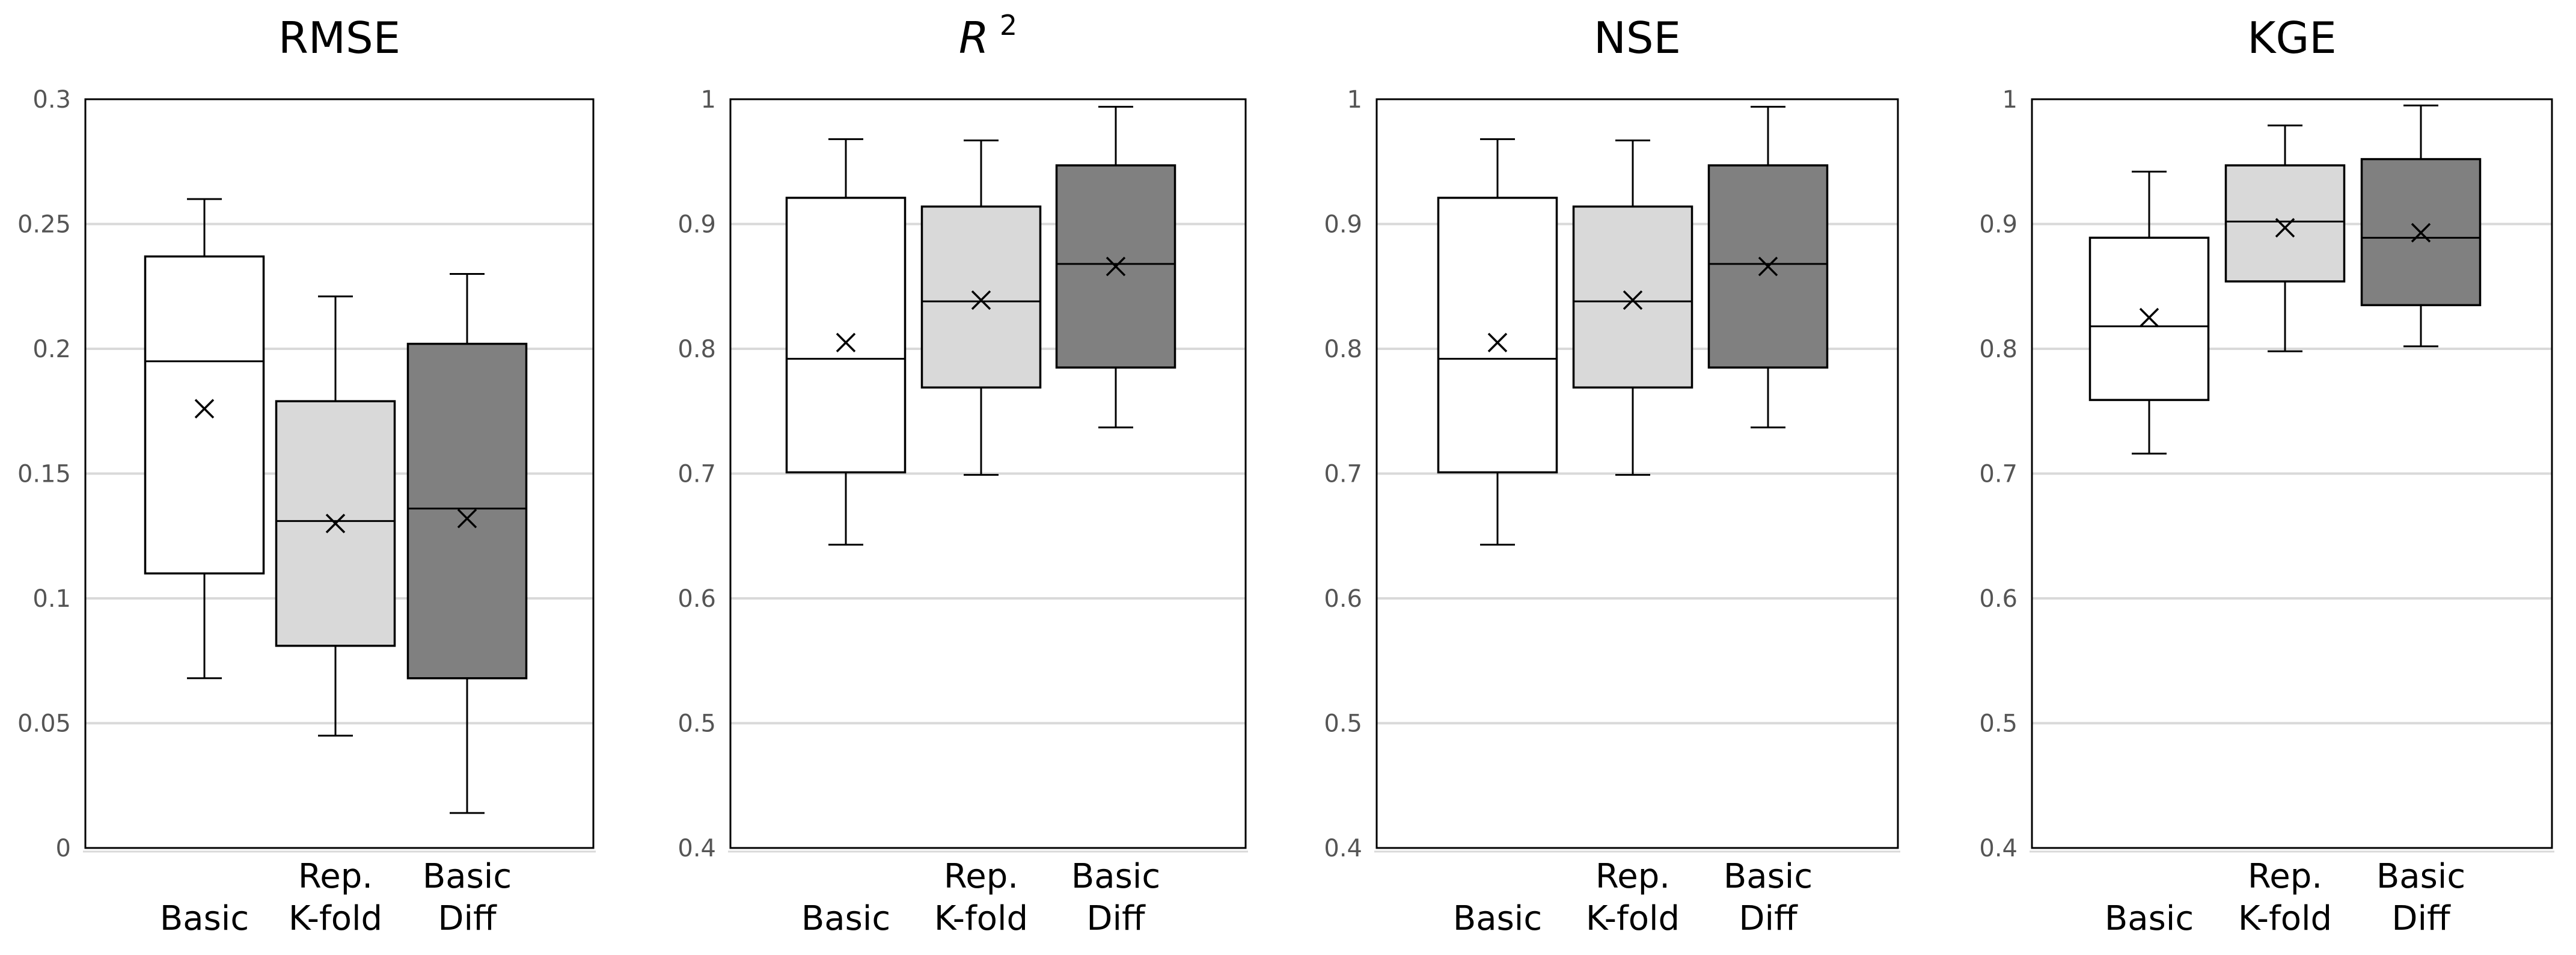  Describe the element at coordinates (51, 349) in the screenshot. I see `y-tick-label: 0.2` at that location.